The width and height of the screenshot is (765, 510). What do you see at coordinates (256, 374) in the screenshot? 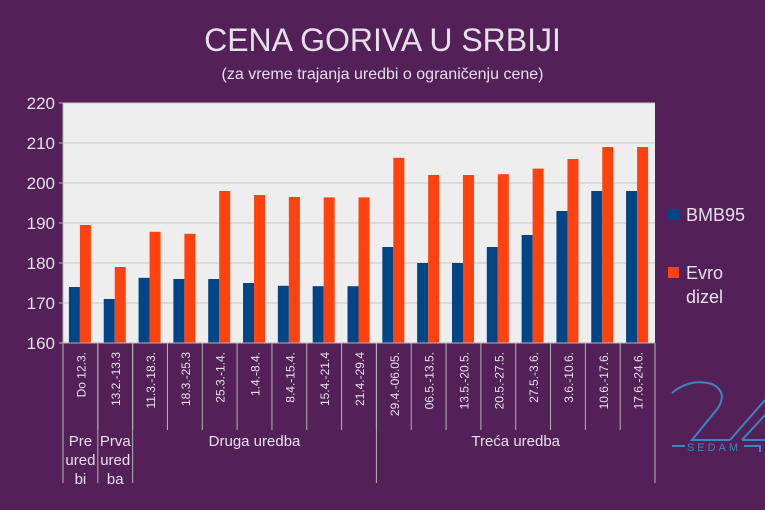
I see `category-label: 1.4.-8.4.` at bounding box center [256, 374].